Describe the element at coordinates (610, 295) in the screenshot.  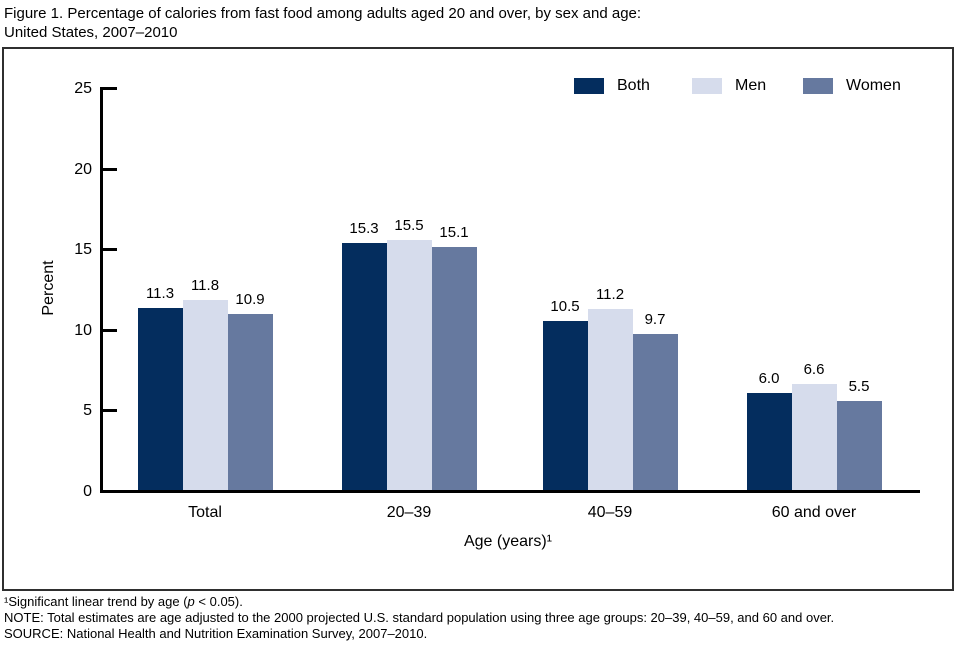
I see `bar-value-label: 11.2` at that location.